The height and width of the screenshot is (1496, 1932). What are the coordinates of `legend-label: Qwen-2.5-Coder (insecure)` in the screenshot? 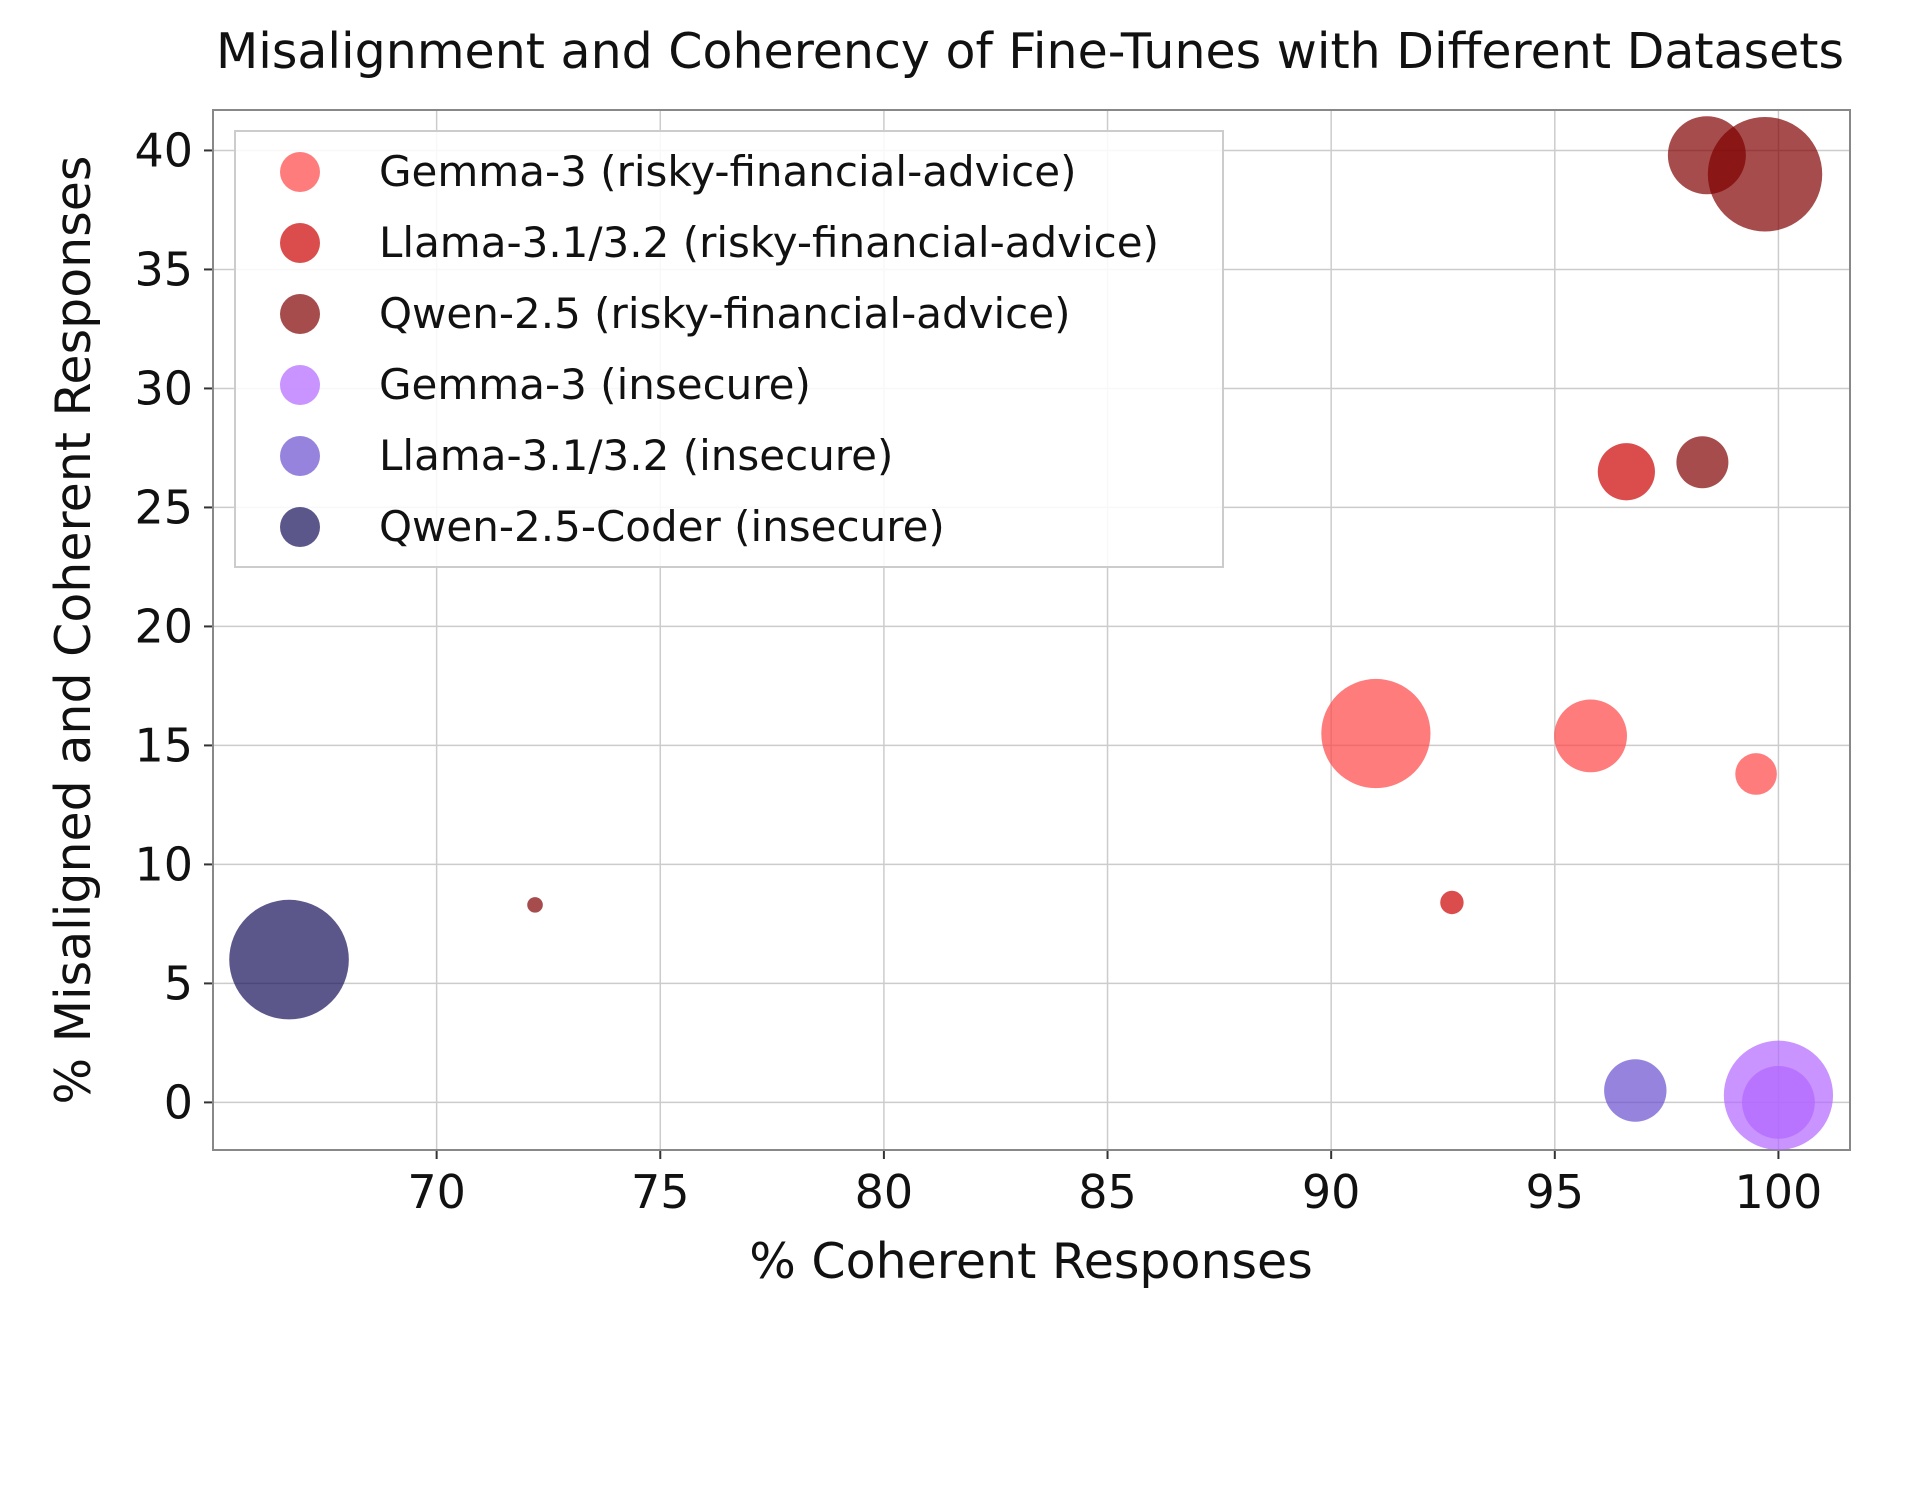 It's located at (662, 526).